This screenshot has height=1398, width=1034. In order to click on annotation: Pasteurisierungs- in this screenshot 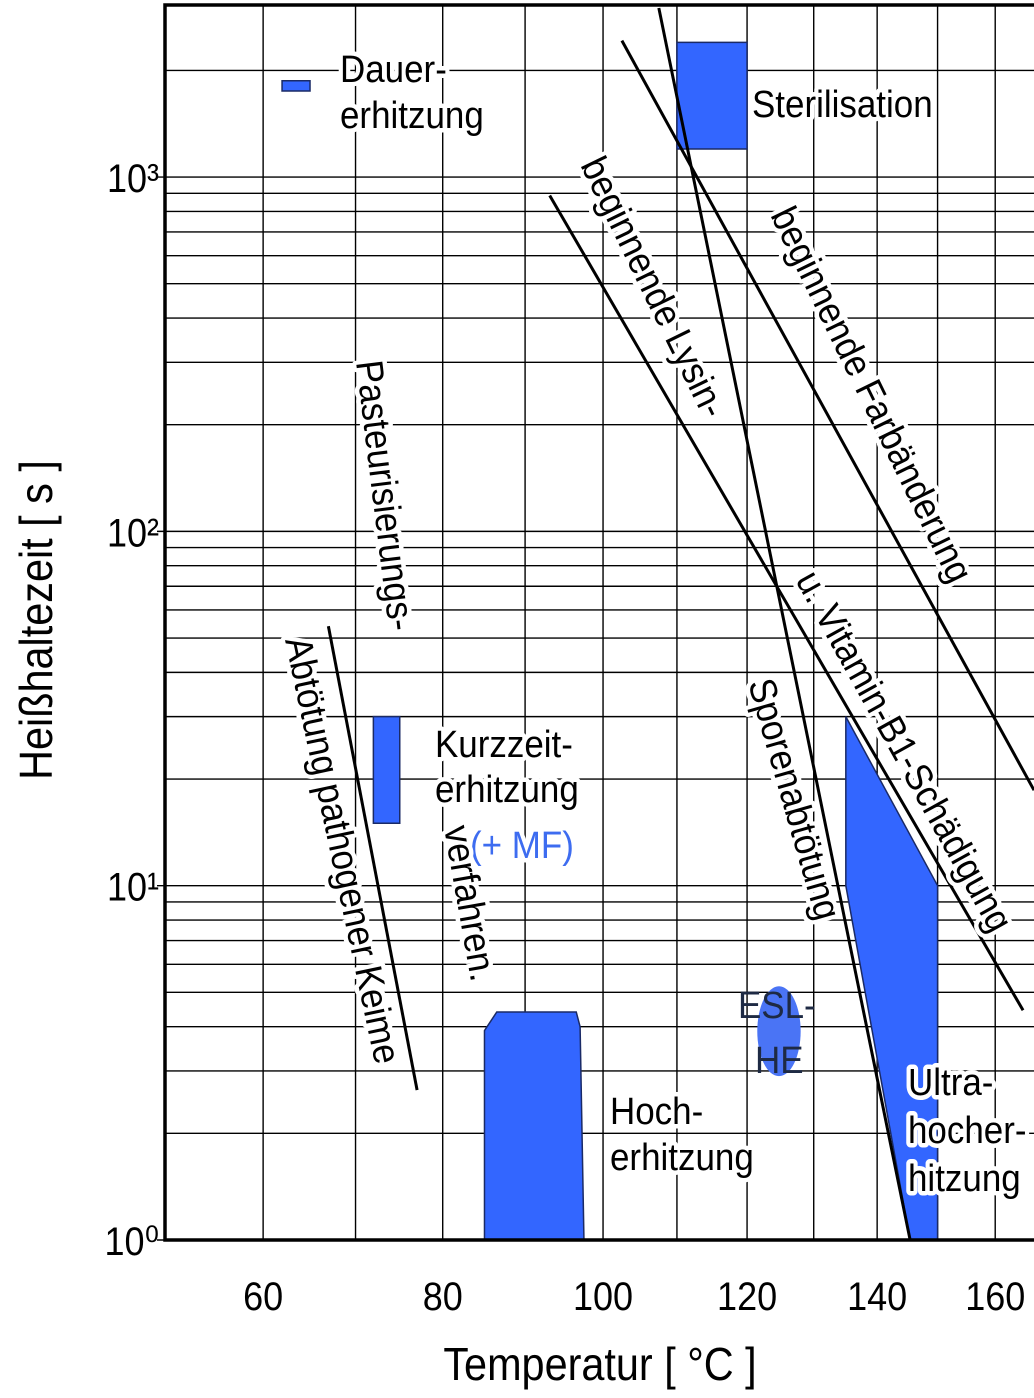, I will do `click(385, 495)`.